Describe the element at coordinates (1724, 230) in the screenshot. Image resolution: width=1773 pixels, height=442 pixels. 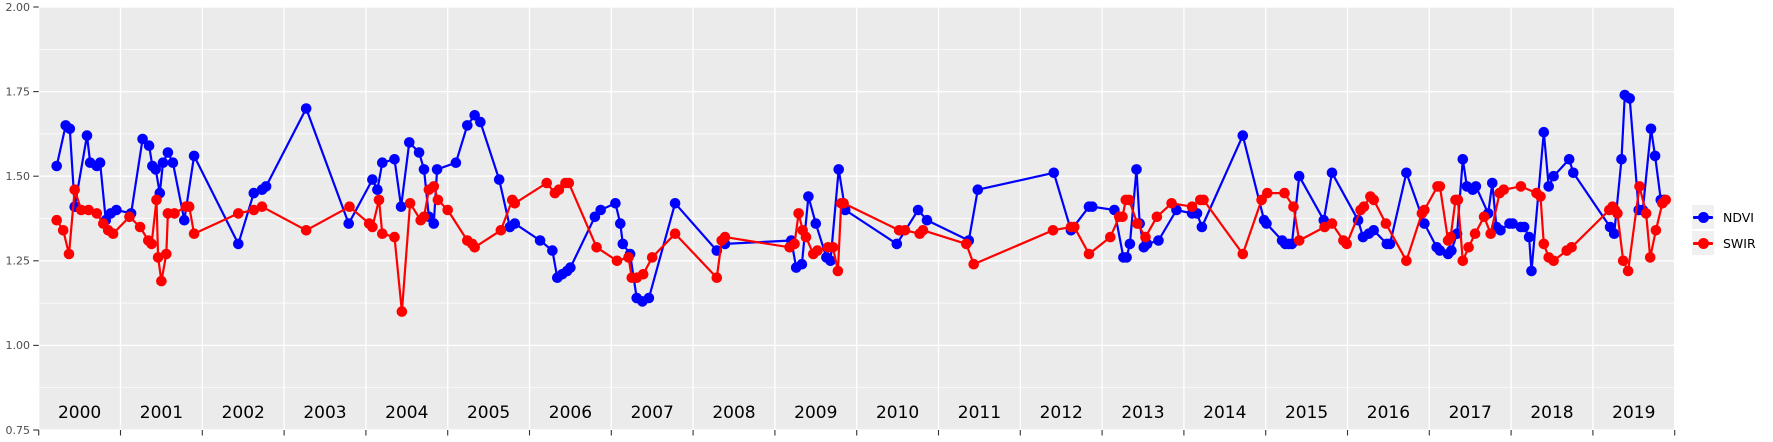
I see `legend: NDVI SWIR` at that location.